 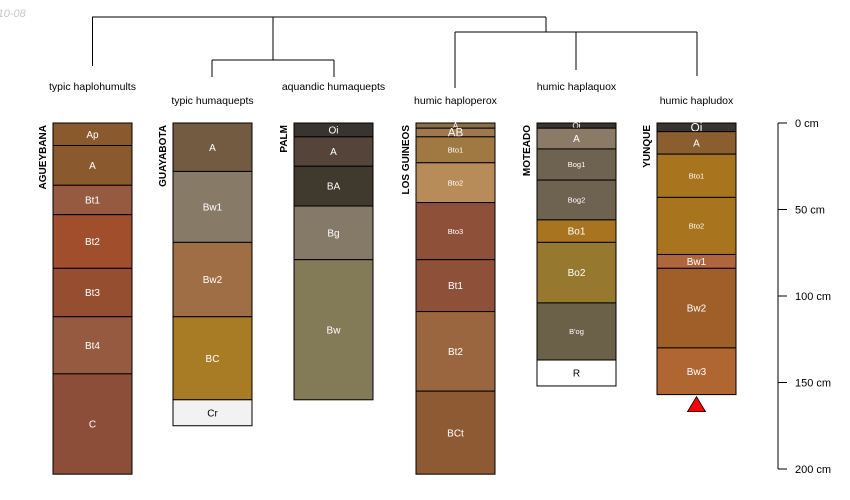 I want to click on taxon-label: humic haplaquox, so click(x=577, y=87).